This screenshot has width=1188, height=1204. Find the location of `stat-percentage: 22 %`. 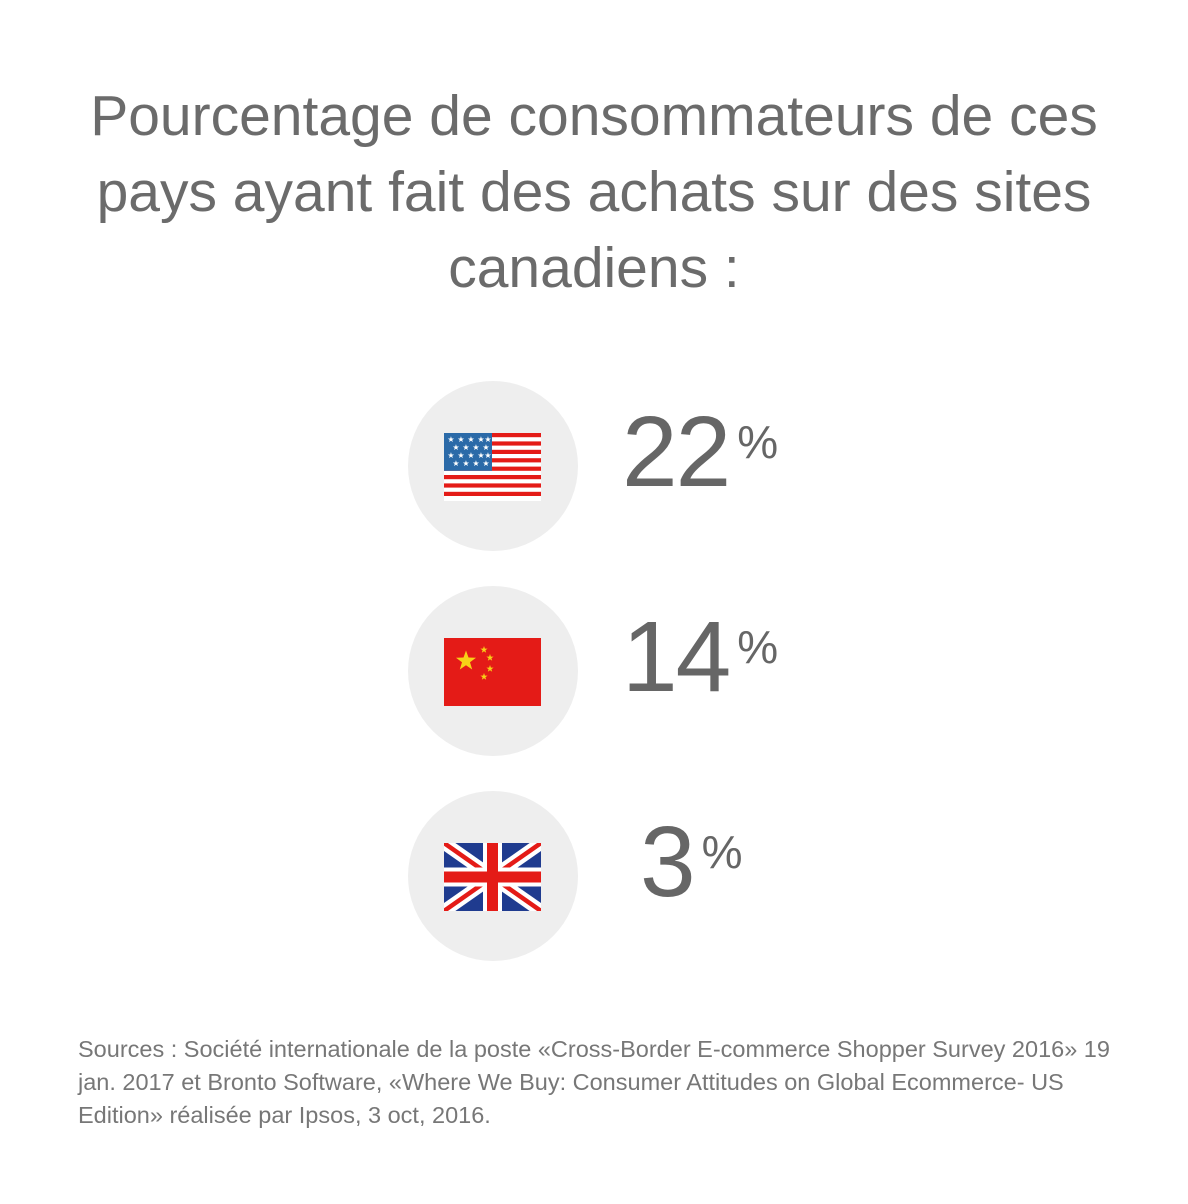

stat-percentage: 22 % is located at coordinates (700, 452).